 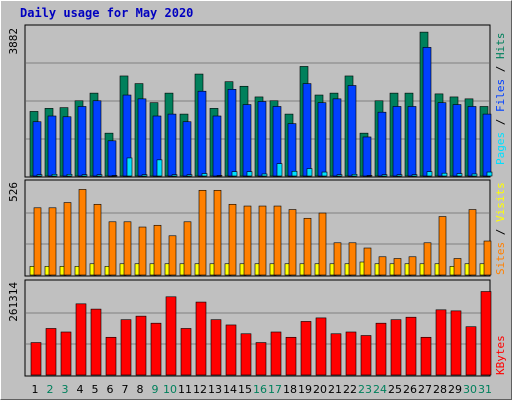 What do you see at coordinates (425, 389) in the screenshot?
I see `x-tick-label: 27` at bounding box center [425, 389].